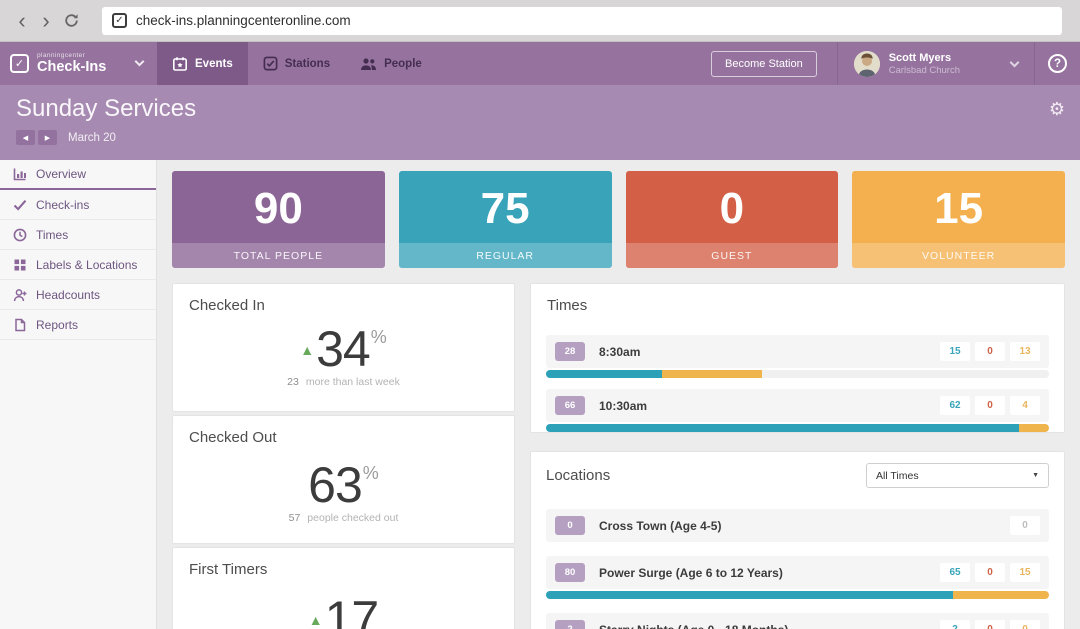  What do you see at coordinates (505, 255) in the screenshot?
I see `stat-label: REGULAR` at bounding box center [505, 255].